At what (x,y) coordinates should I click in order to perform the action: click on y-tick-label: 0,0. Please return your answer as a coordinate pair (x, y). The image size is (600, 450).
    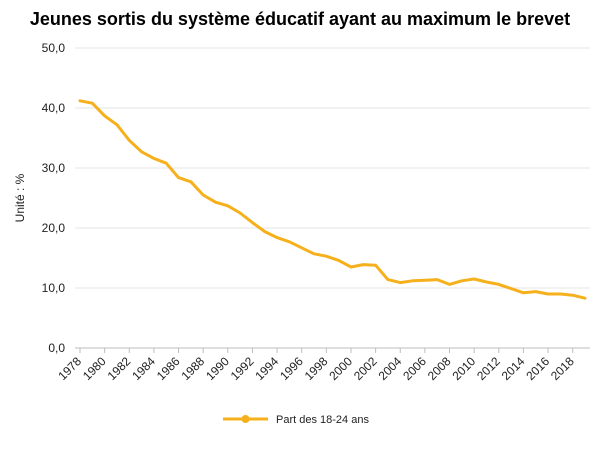
    Looking at the image, I should click on (56, 348).